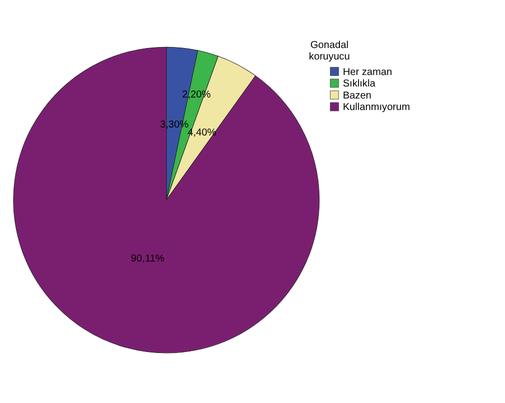 The height and width of the screenshot is (403, 505). What do you see at coordinates (359, 84) in the screenshot?
I see `legend-label: Sıklıkla` at bounding box center [359, 84].